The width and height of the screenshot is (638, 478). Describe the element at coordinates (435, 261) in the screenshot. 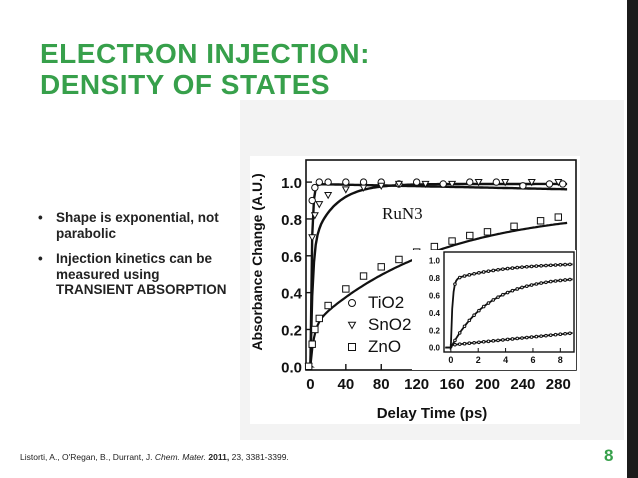

I see `inset-y-tick-label: 1.0` at that location.